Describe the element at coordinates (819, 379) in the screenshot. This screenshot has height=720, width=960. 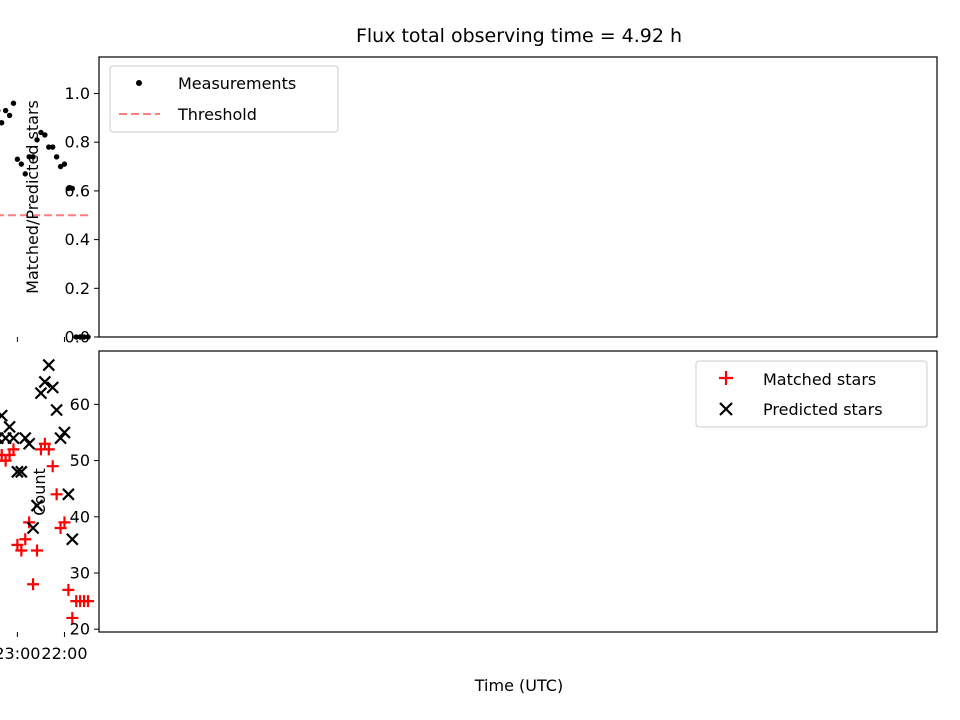
I see `legend-matched-label: Matched stars` at that location.